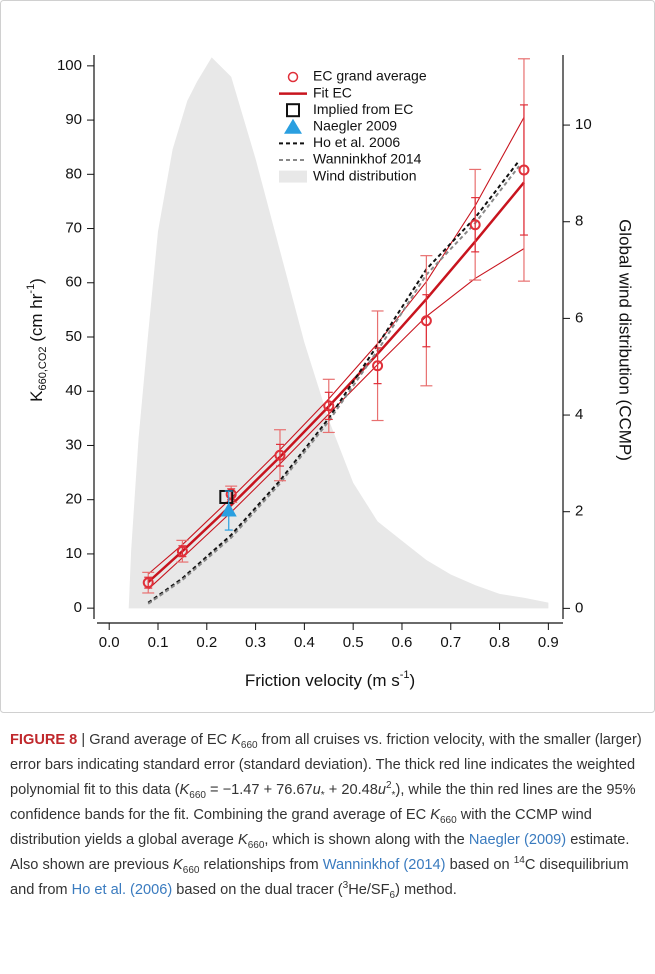  What do you see at coordinates (36, 281) in the screenshot?
I see `y-label-text: )` at bounding box center [36, 281].